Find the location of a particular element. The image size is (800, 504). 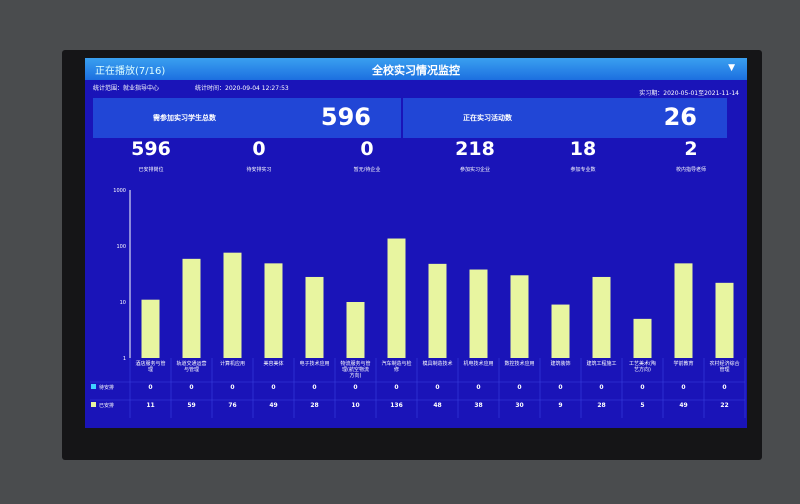

y-tick-label: 1 is located at coordinates (124, 359).